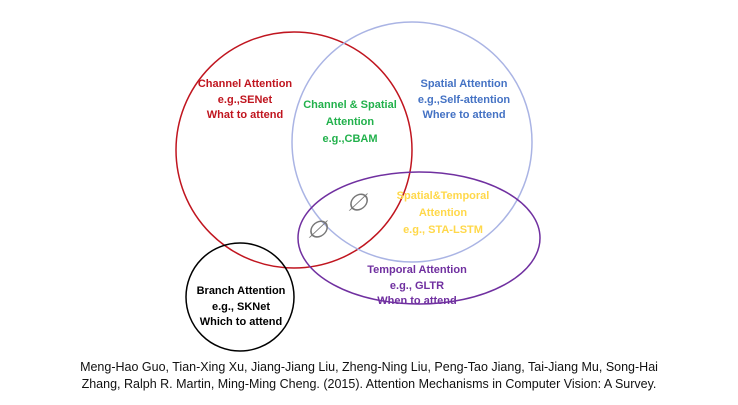 The height and width of the screenshot is (405, 738). What do you see at coordinates (350, 105) in the screenshot?
I see `label-line: Channel & Spatial` at bounding box center [350, 105].